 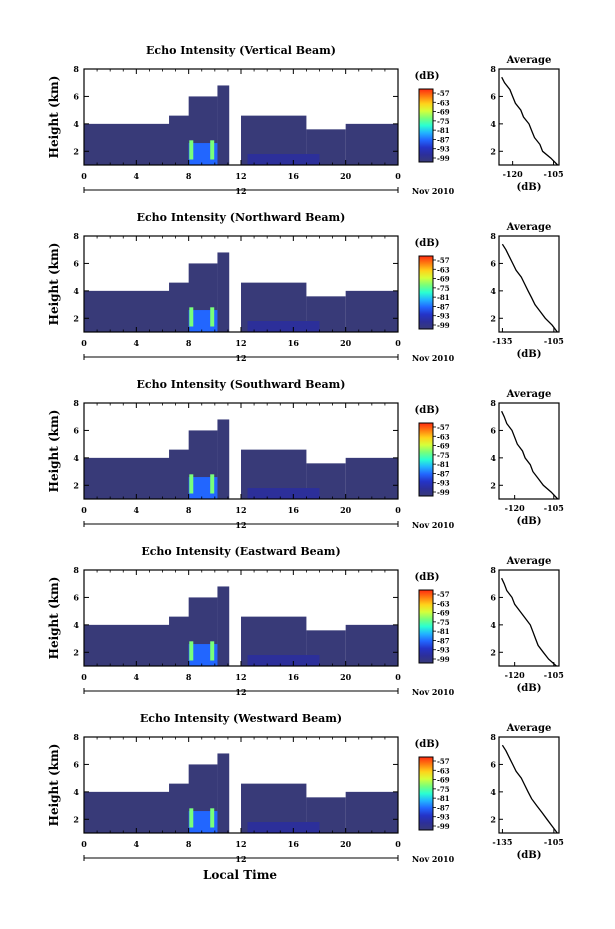 I want to click on avg-x-tick-label: -135, so click(x=502, y=341).